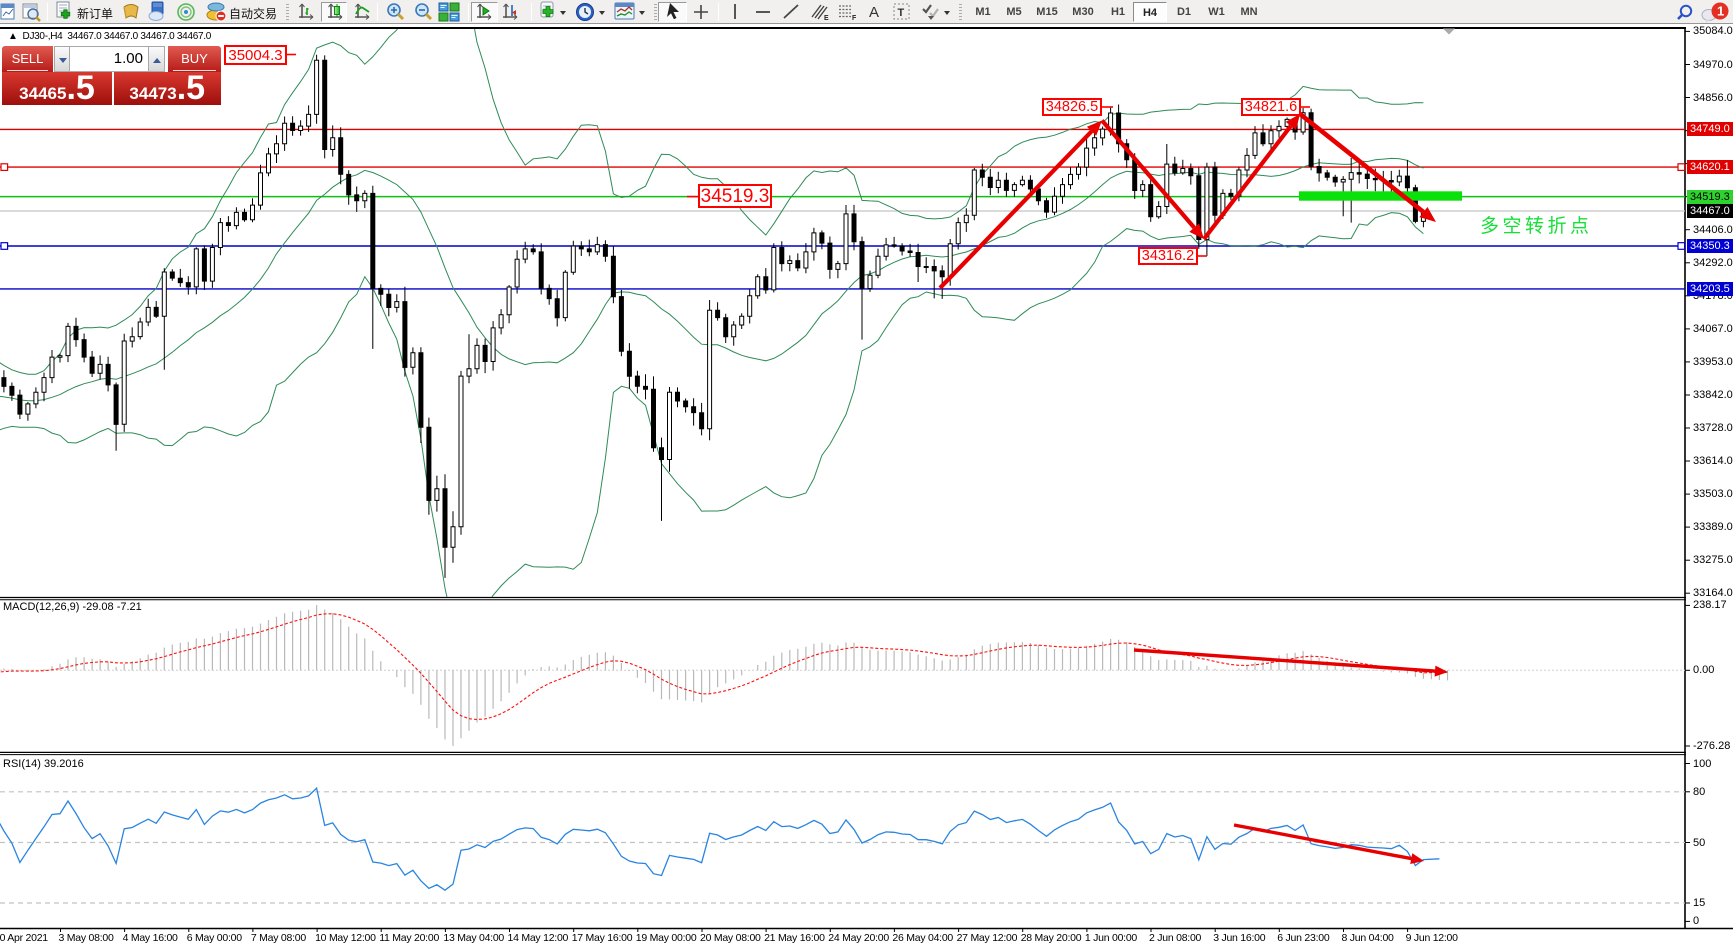 This screenshot has height=946, width=1733. I want to click on svg-text: T, so click(901, 13).